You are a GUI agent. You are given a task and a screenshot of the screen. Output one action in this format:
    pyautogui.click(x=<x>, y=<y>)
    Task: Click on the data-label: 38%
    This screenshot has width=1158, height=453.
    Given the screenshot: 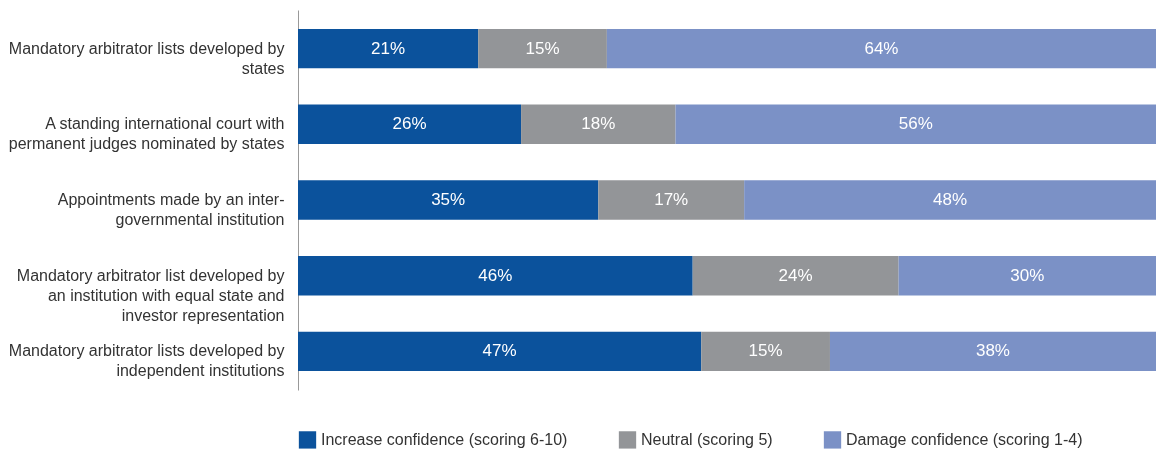 What is the action you would take?
    pyautogui.click(x=992, y=351)
    